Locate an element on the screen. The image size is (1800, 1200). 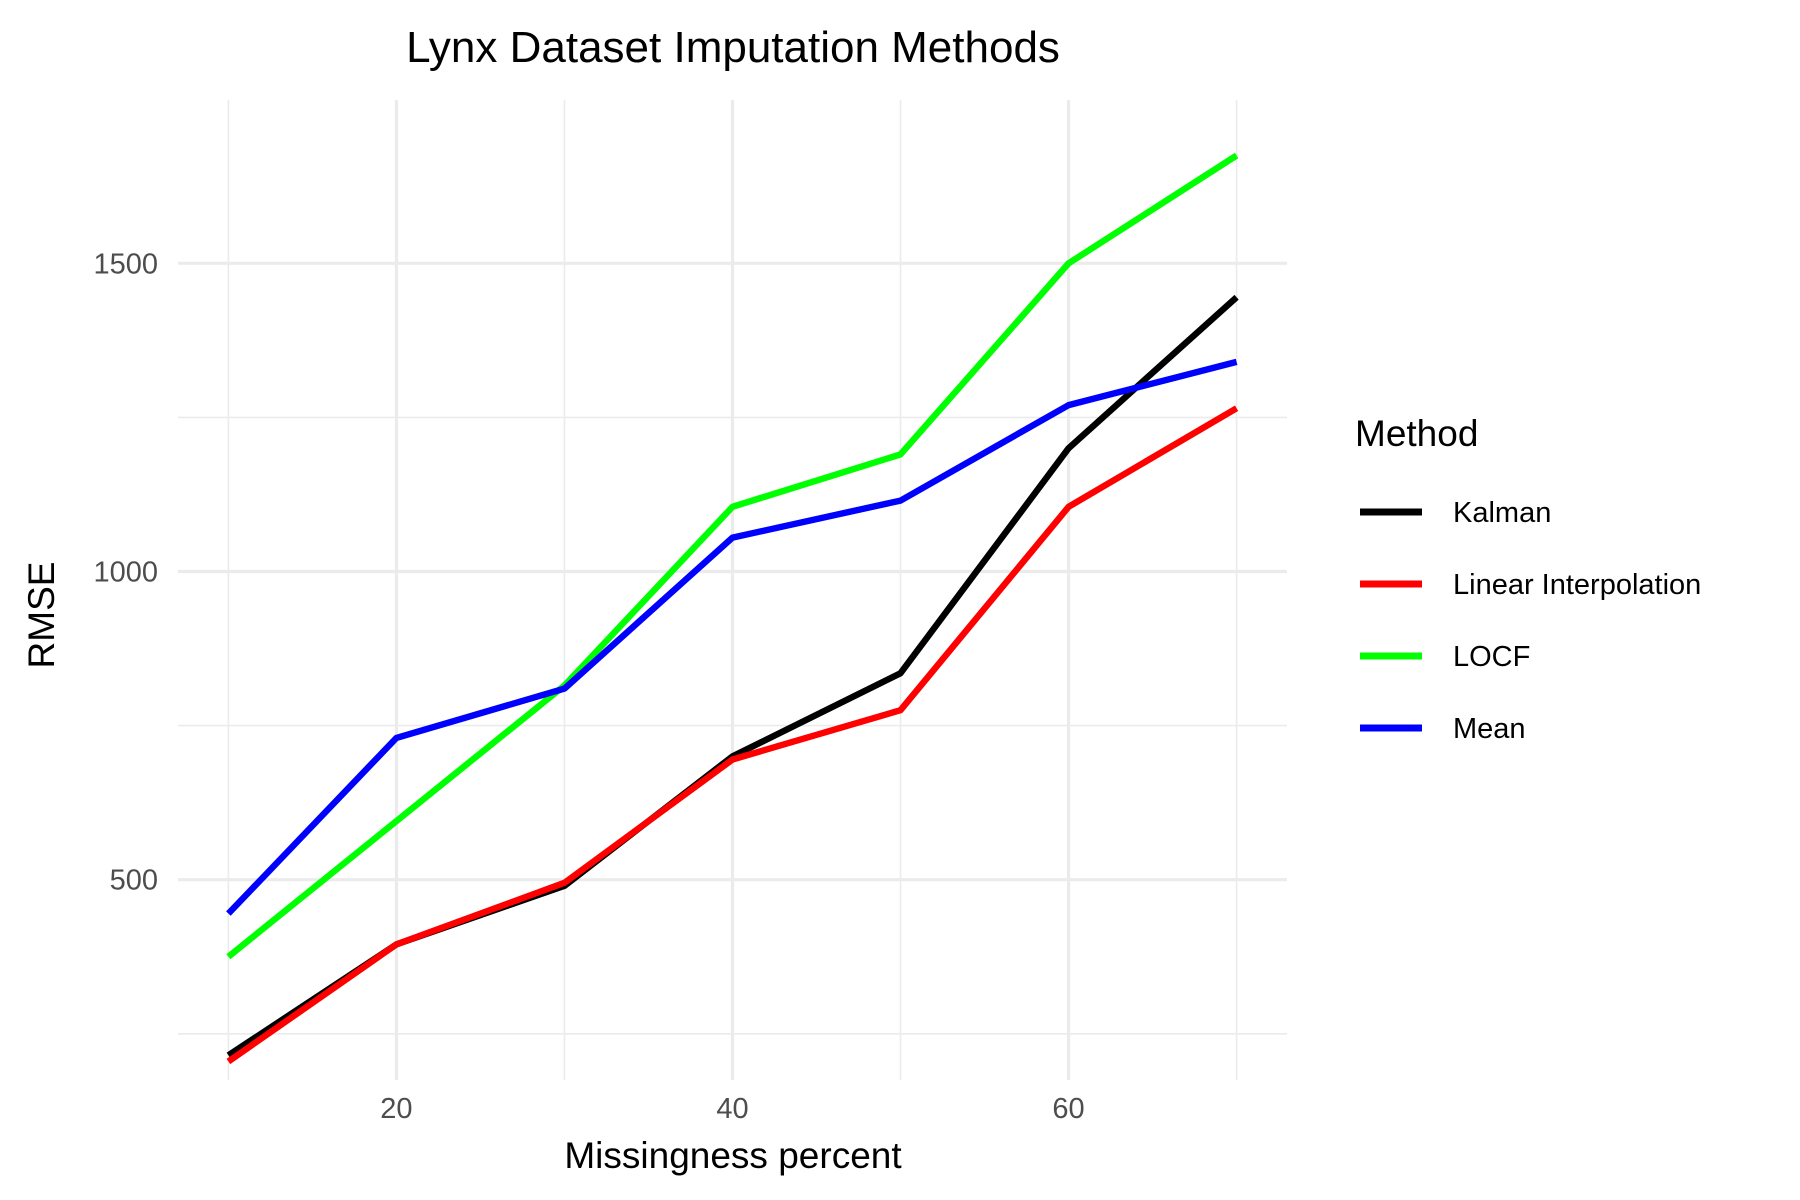
legend-label: Linear Interpolation is located at coordinates (1577, 585).